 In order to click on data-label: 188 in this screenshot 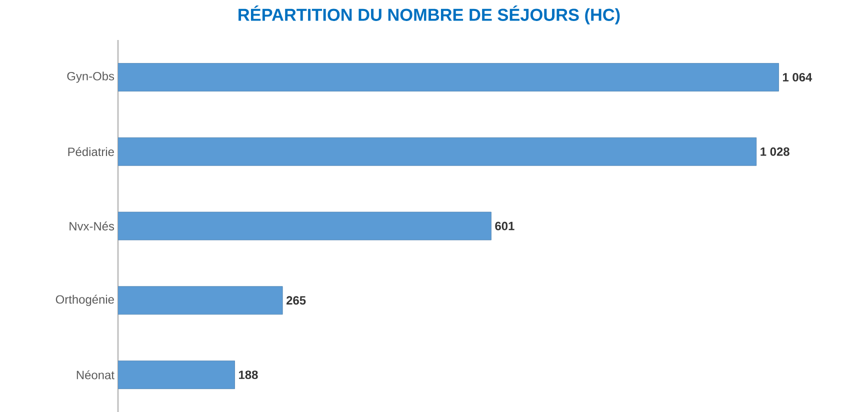, I will do `click(248, 375)`.